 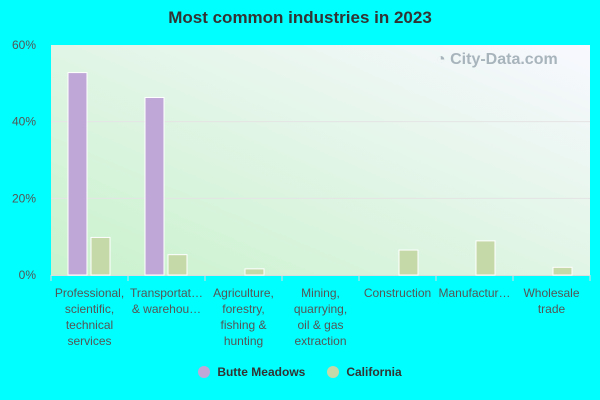 I want to click on x-category-label: Wholesale trade, so click(x=551, y=301).